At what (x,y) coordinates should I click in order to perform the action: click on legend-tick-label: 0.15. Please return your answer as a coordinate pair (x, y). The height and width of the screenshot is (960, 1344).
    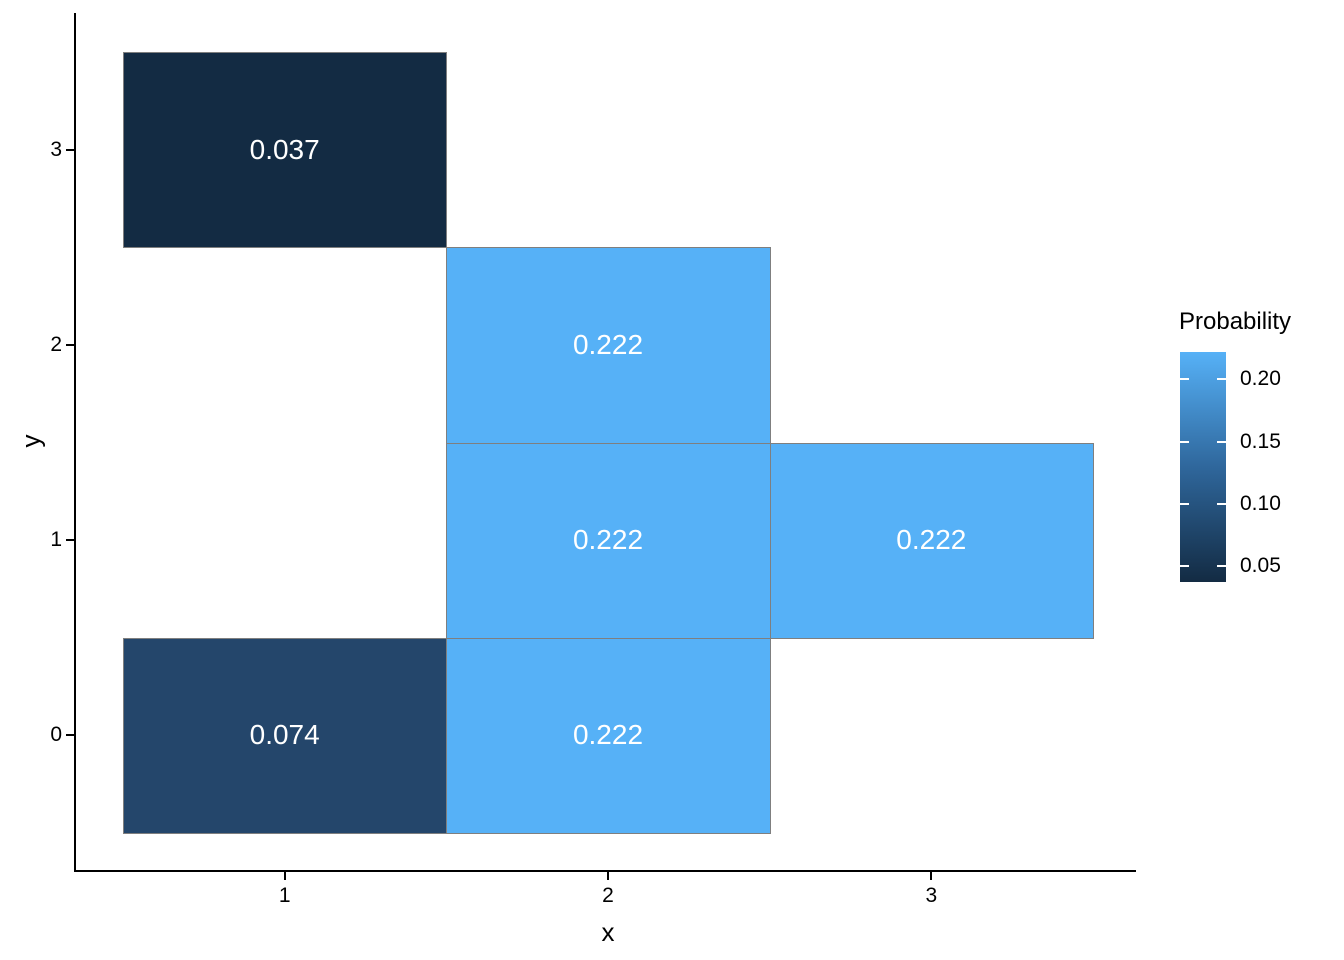
    Looking at the image, I should click on (1260, 441).